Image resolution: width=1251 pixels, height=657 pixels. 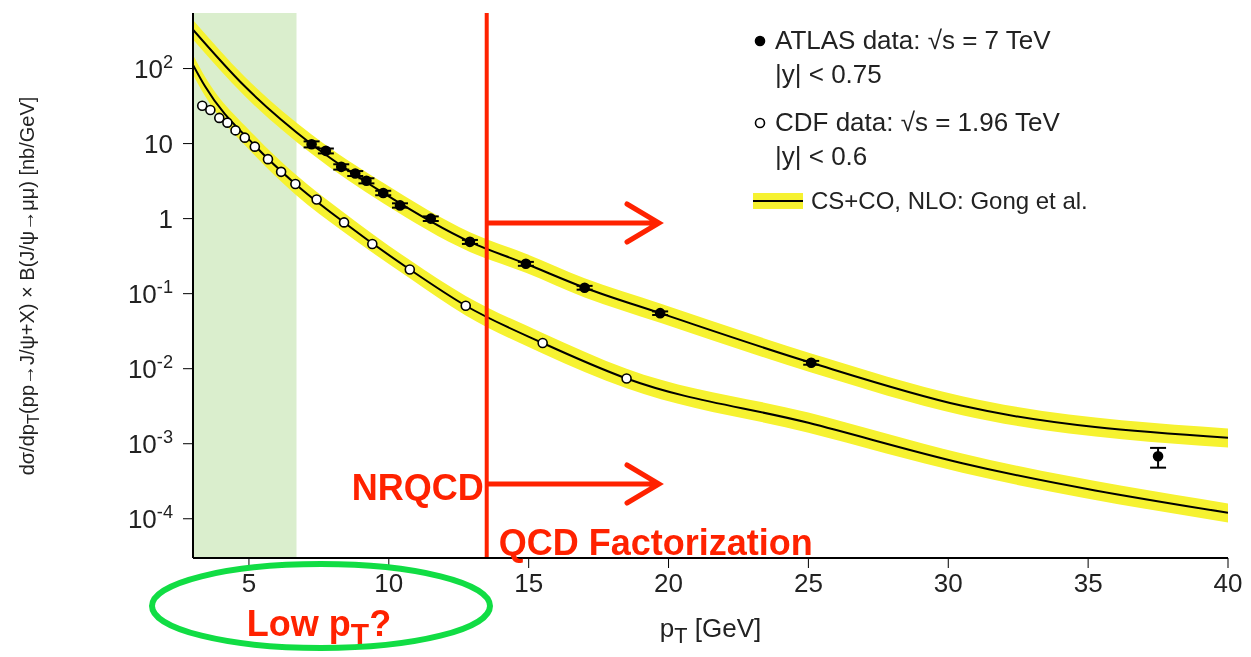 What do you see at coordinates (918, 139) in the screenshot?
I see `legend-label: CDF data: √s = 1.96 TeV |y| < 0.6` at bounding box center [918, 139].